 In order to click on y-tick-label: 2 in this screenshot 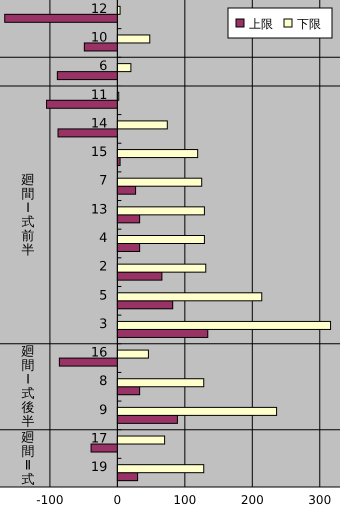, I will do `click(103, 267)`.